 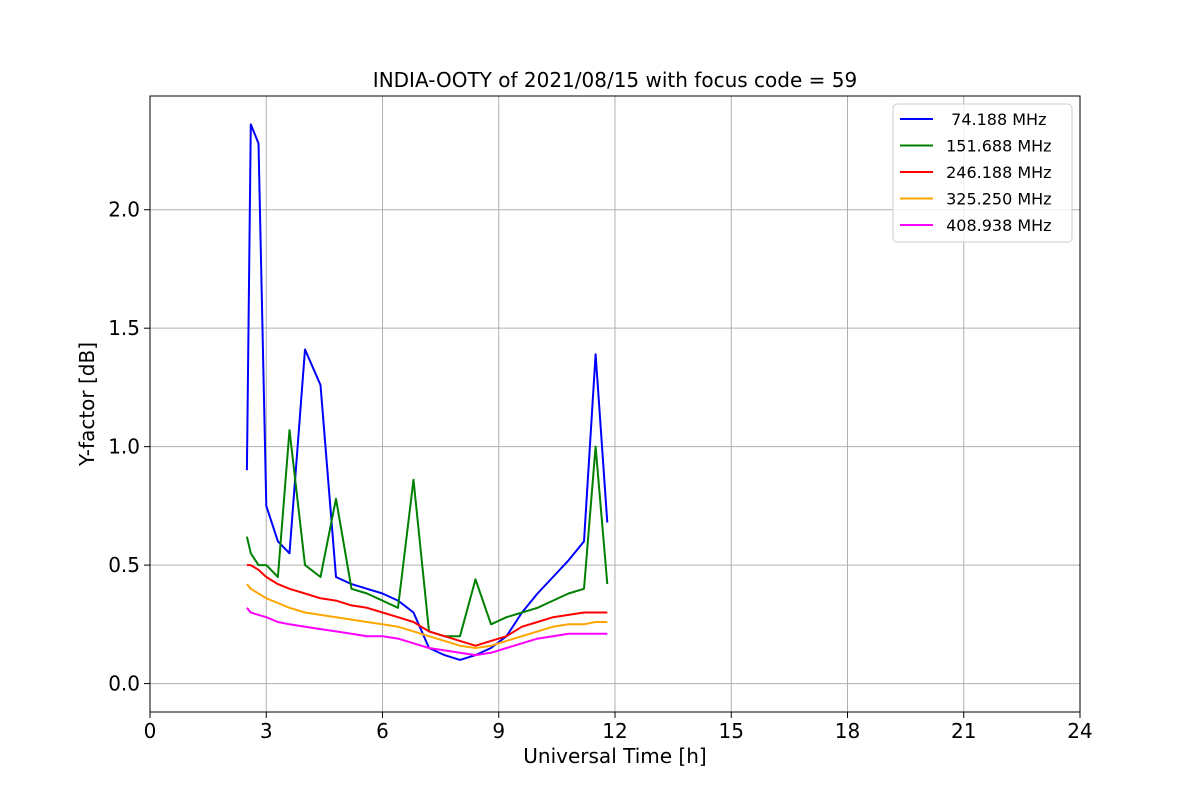 What do you see at coordinates (731, 731) in the screenshot?
I see `x-tick-label: 15` at bounding box center [731, 731].